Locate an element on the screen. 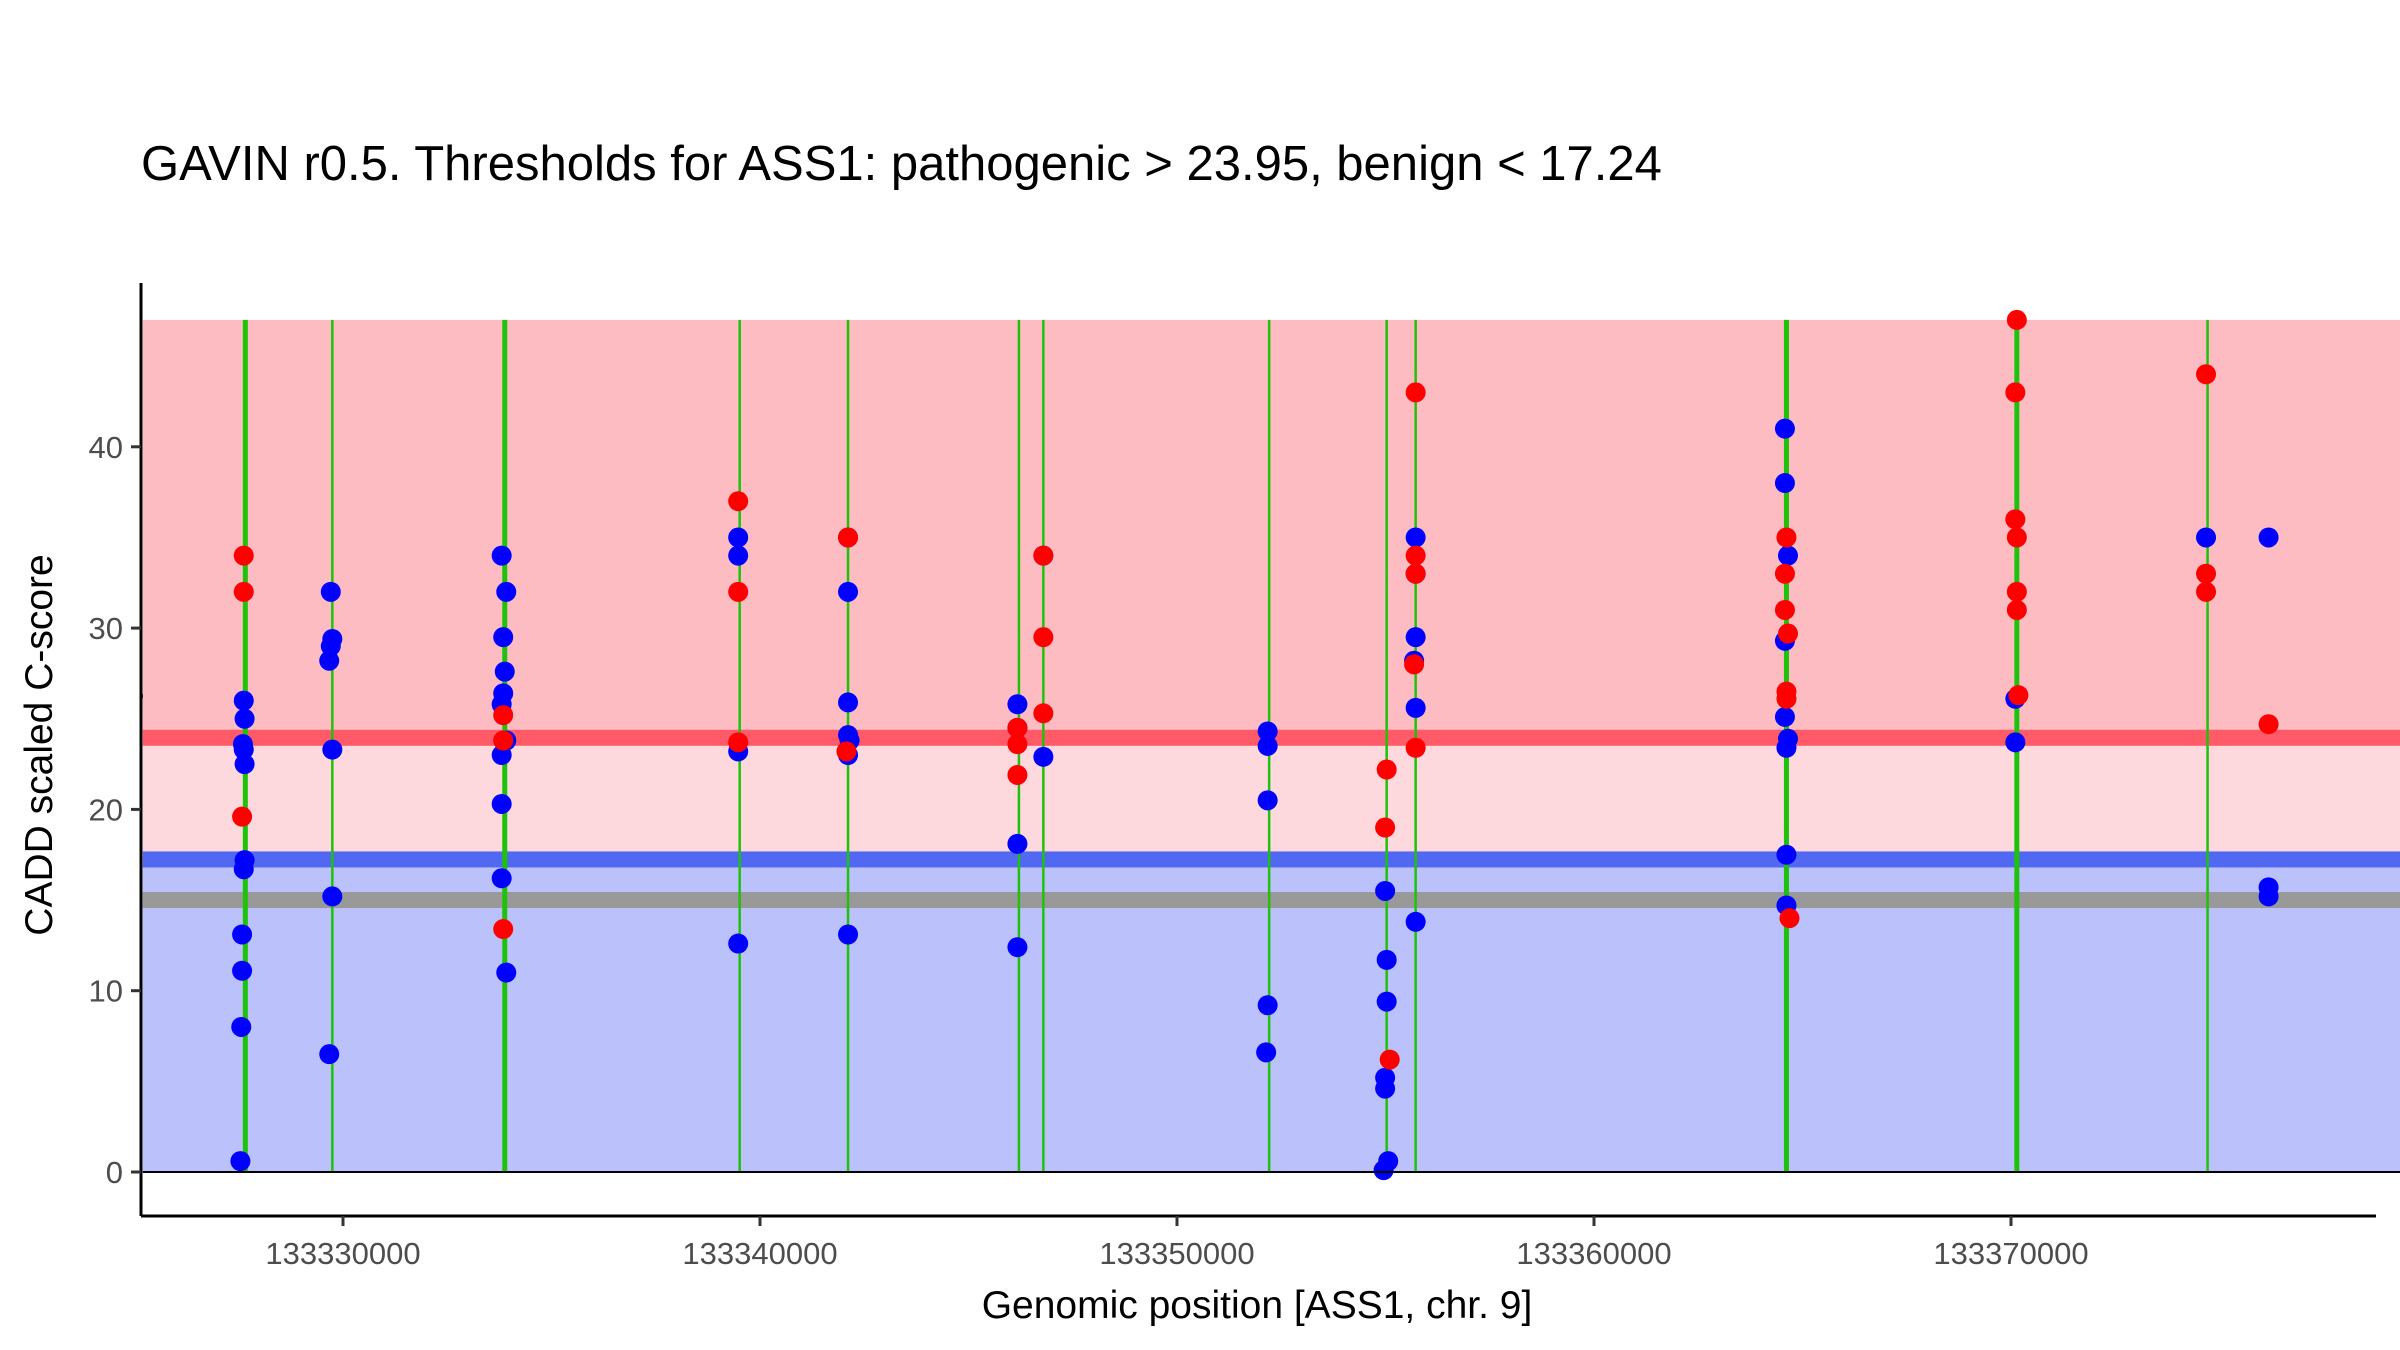  y-tick-label: 10 is located at coordinates (106, 991).